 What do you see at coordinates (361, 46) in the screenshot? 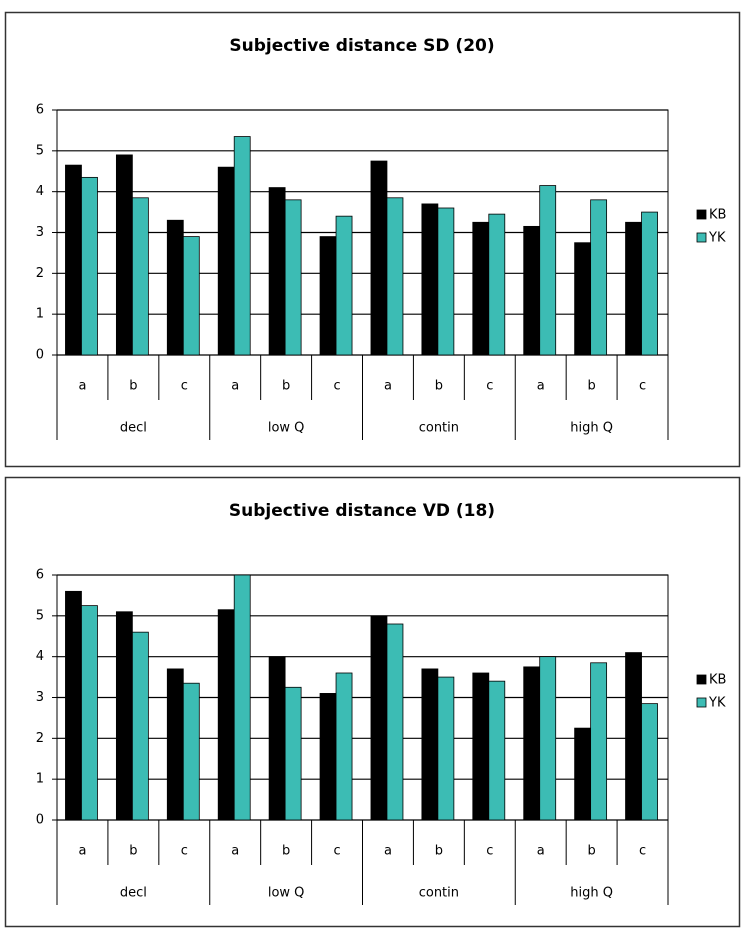
I see `chart-title: Subjective distance SD (20)` at bounding box center [361, 46].